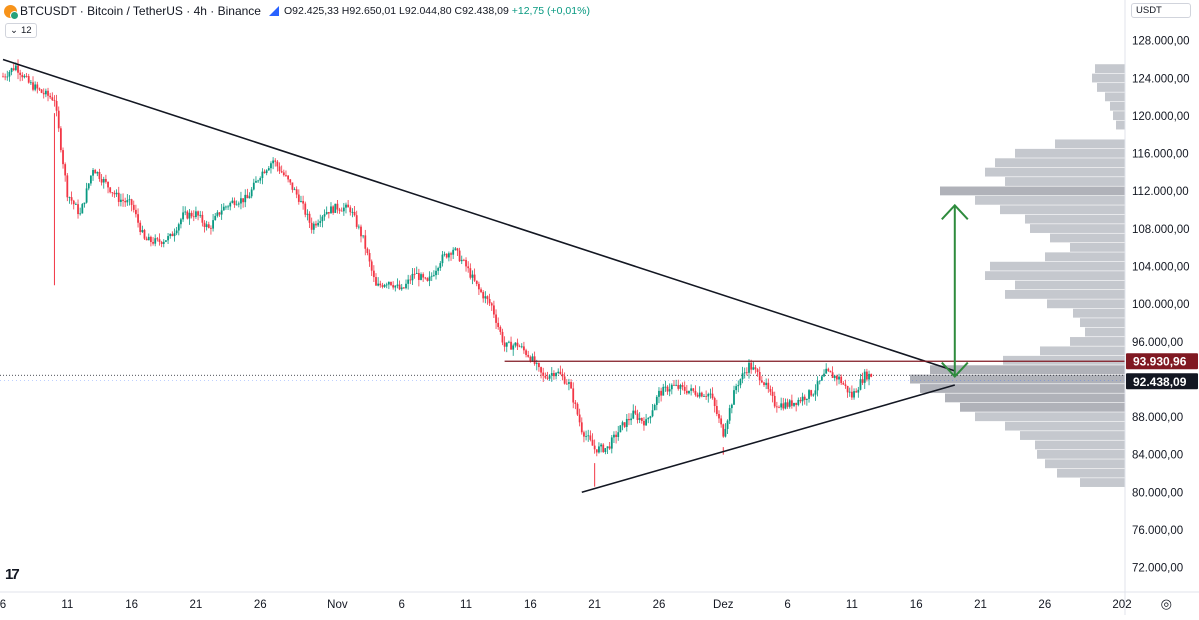 The width and height of the screenshot is (1199, 620). What do you see at coordinates (21, 30) in the screenshot?
I see `indicator-toggle-button: ⌄ 12` at bounding box center [21, 30].